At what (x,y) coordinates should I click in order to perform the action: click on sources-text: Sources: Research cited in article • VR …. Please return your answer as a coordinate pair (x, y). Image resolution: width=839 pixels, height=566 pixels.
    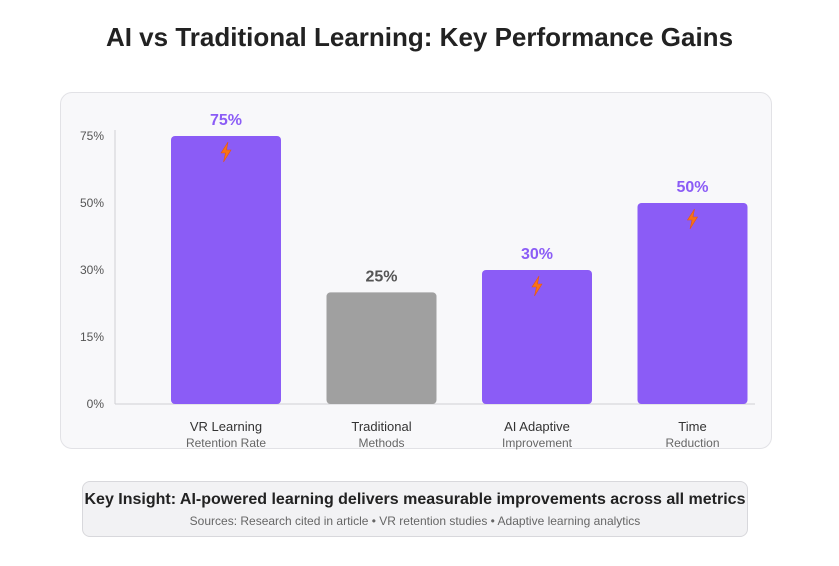
    Looking at the image, I should click on (415, 521).